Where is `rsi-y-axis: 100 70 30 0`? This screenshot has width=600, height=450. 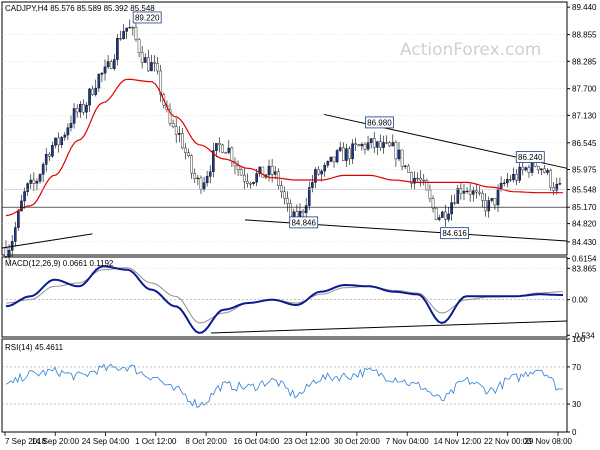 rsi-y-axis: 100 70 30 0 is located at coordinates (576, 386).